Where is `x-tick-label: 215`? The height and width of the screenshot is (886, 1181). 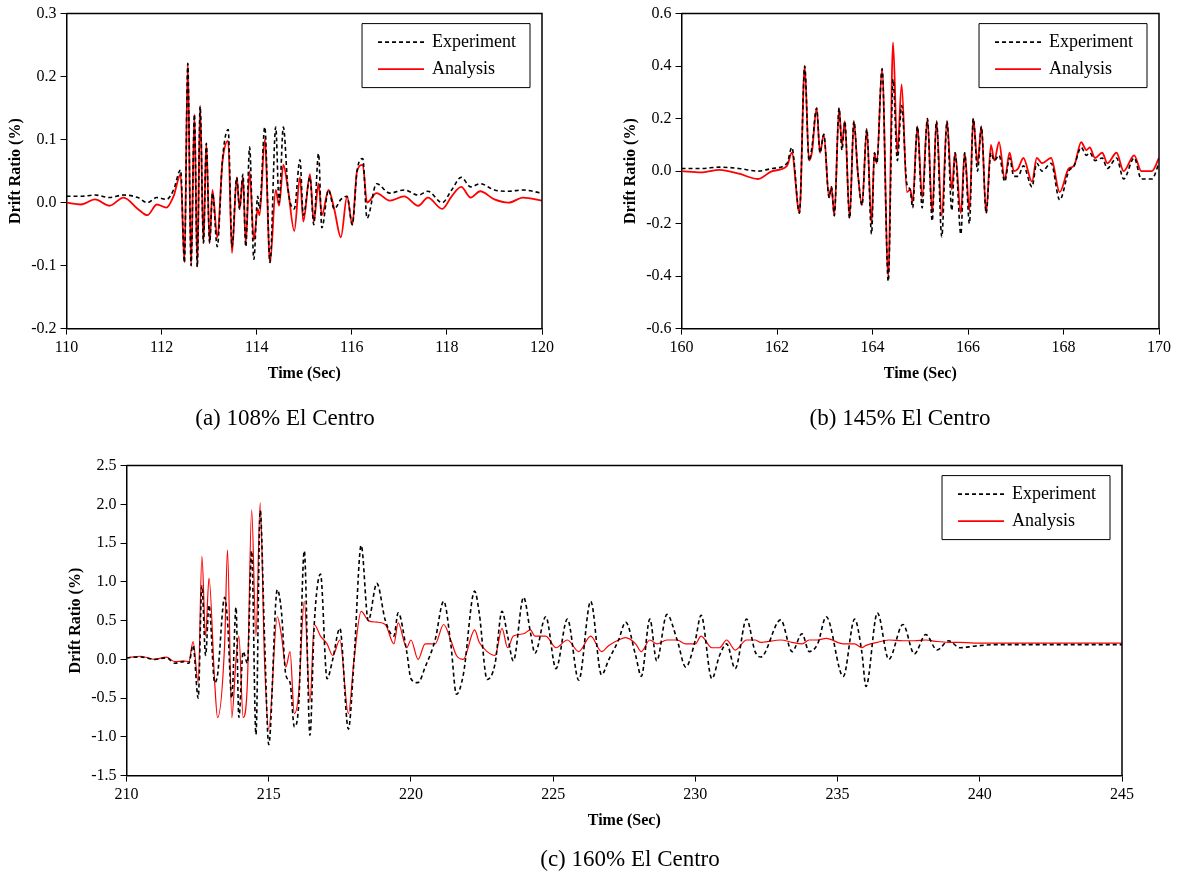 x-tick-label: 215 is located at coordinates (268, 794).